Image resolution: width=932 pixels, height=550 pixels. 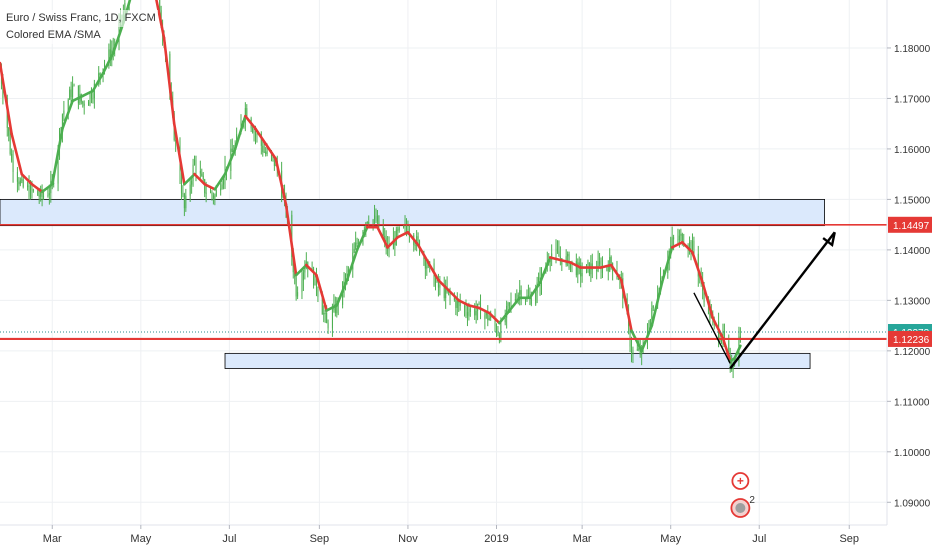 I want to click on y-tick-label: 1.10000, so click(x=912, y=453).